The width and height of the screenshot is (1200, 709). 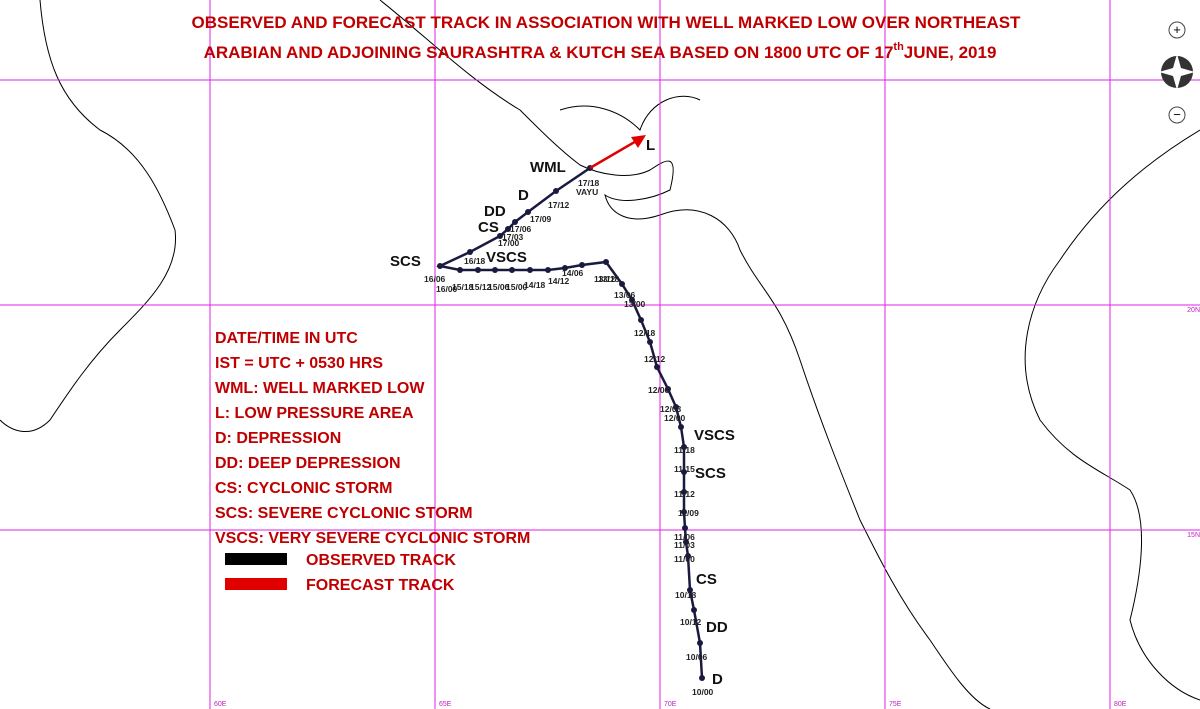 I want to click on time-label: 15/00, so click(x=517, y=287).